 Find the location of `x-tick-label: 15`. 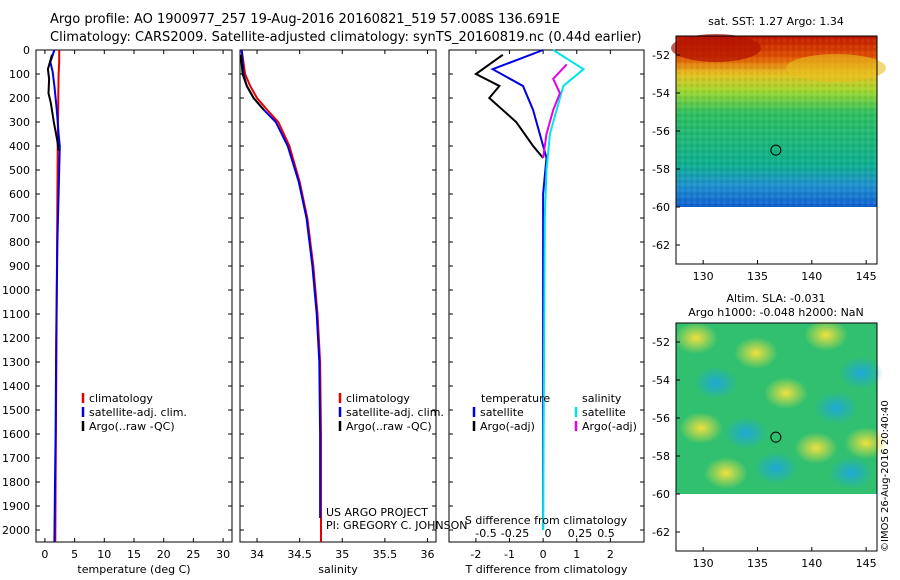

x-tick-label: 15 is located at coordinates (134, 554).